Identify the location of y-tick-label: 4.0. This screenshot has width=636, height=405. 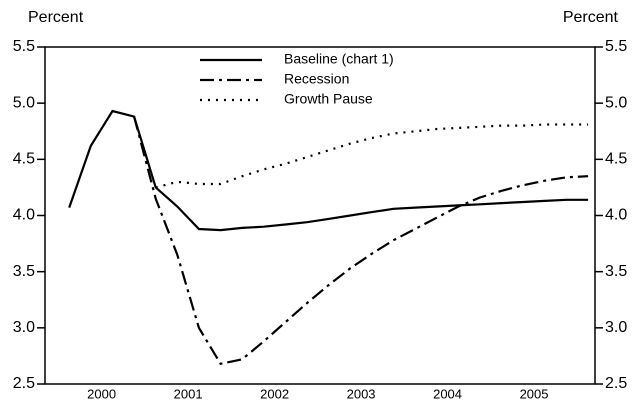
(24, 215).